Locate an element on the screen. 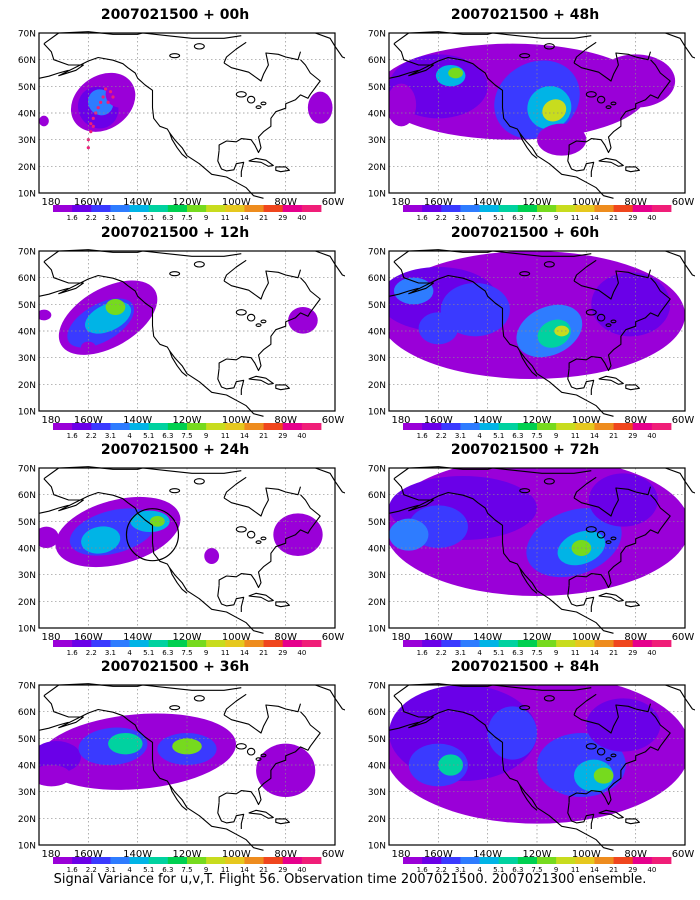  lon-tick-label: 100W is located at coordinates (236, 854).